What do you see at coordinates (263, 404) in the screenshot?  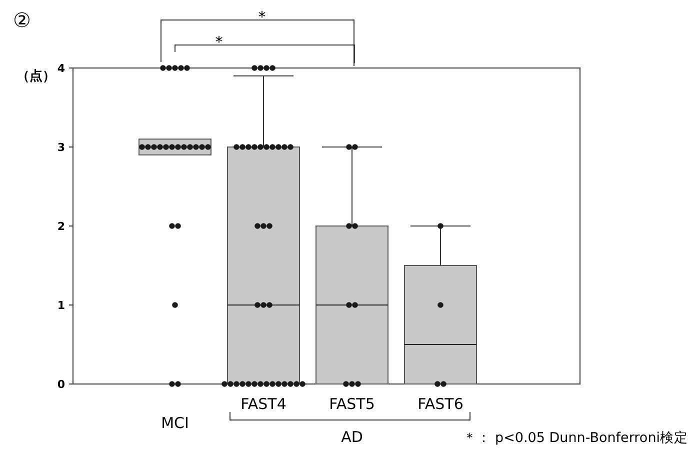 I see `x-tick-label: FAST4` at bounding box center [263, 404].